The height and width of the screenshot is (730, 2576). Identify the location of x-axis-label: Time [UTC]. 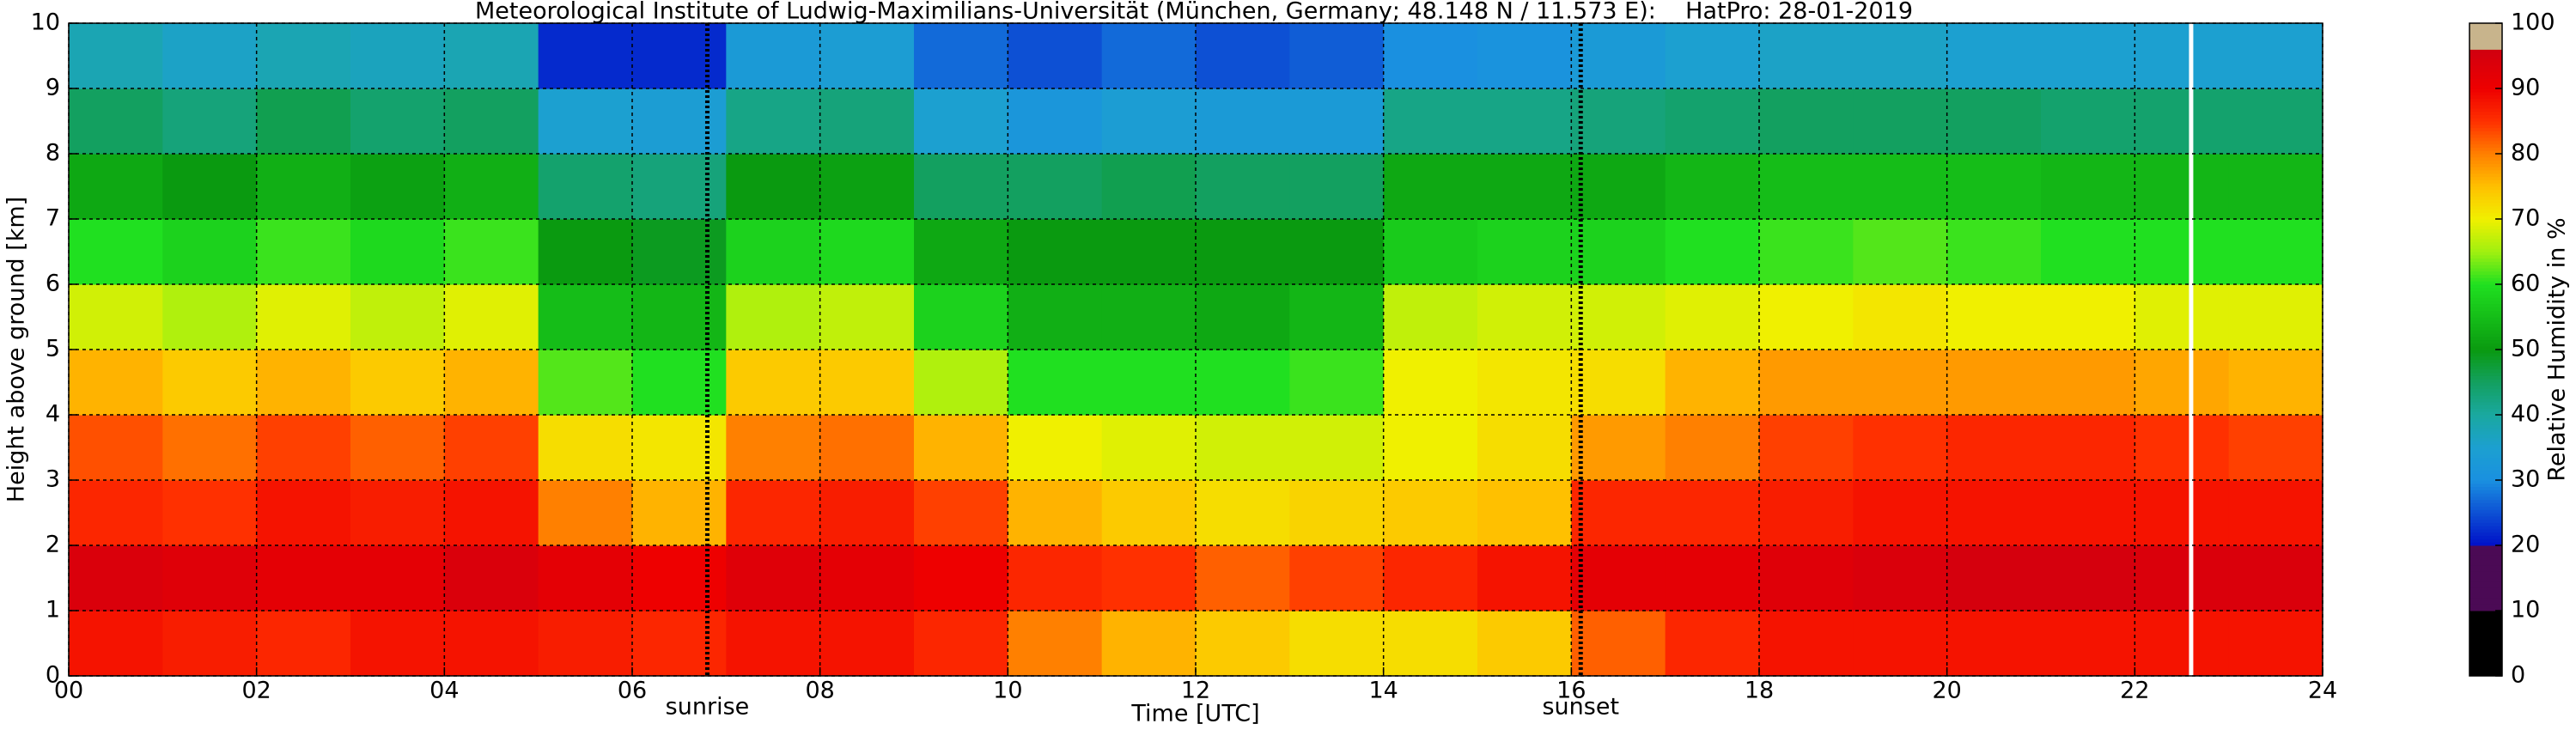
(1194, 714).